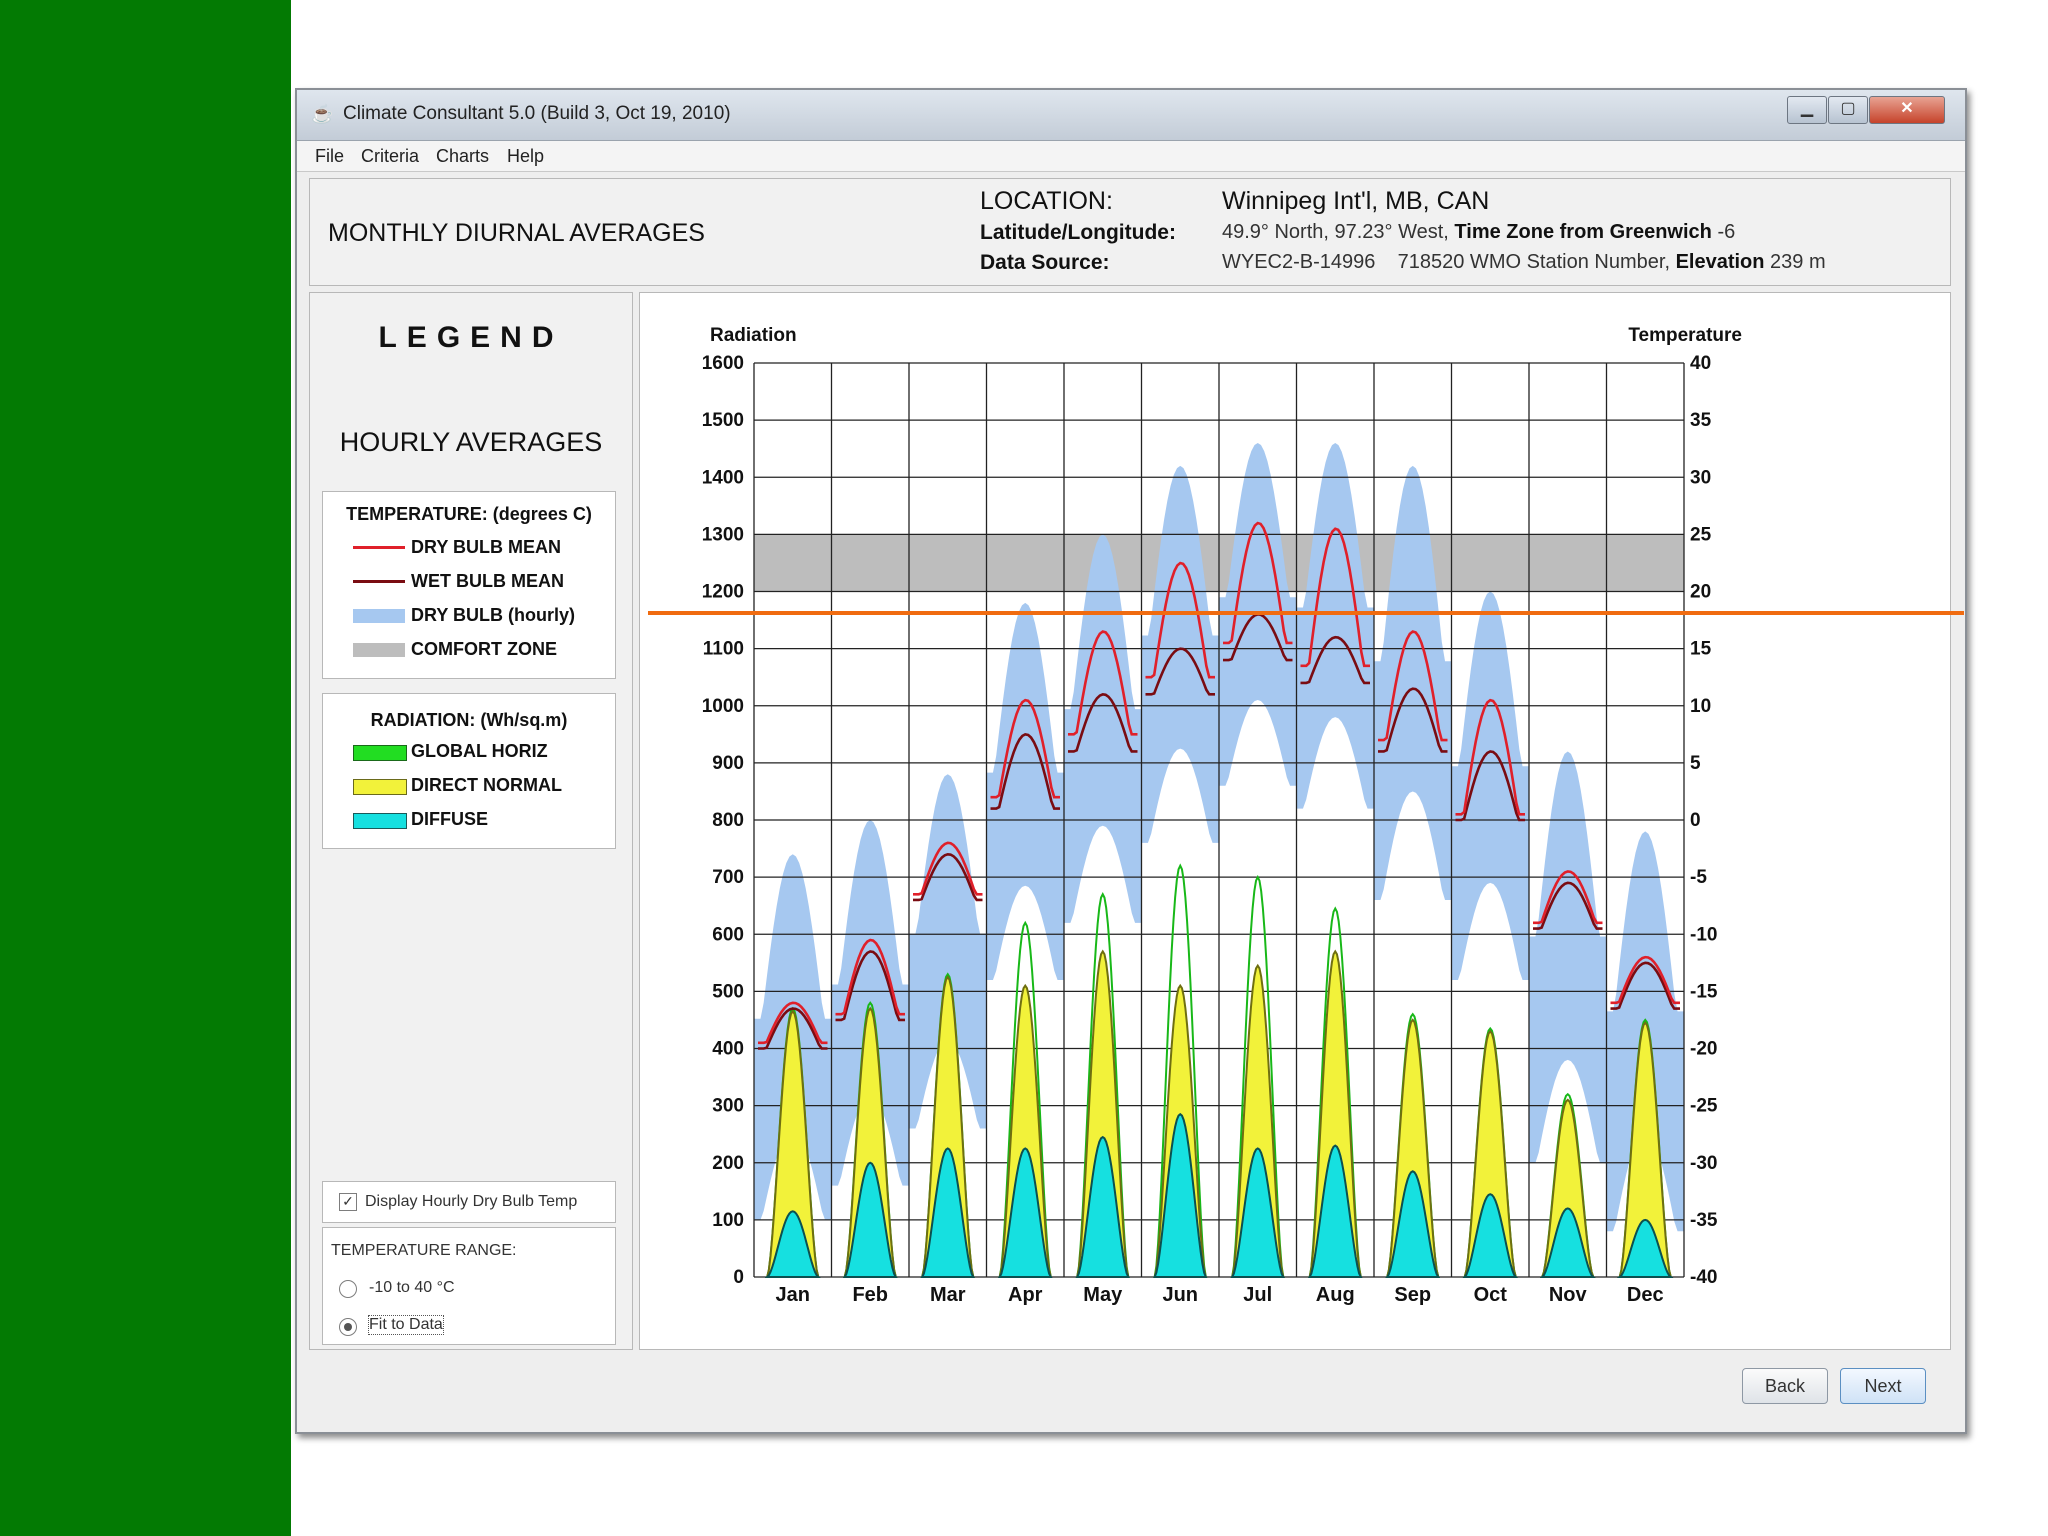  What do you see at coordinates (1103, 1295) in the screenshot?
I see `x-tick-label-may: May` at bounding box center [1103, 1295].